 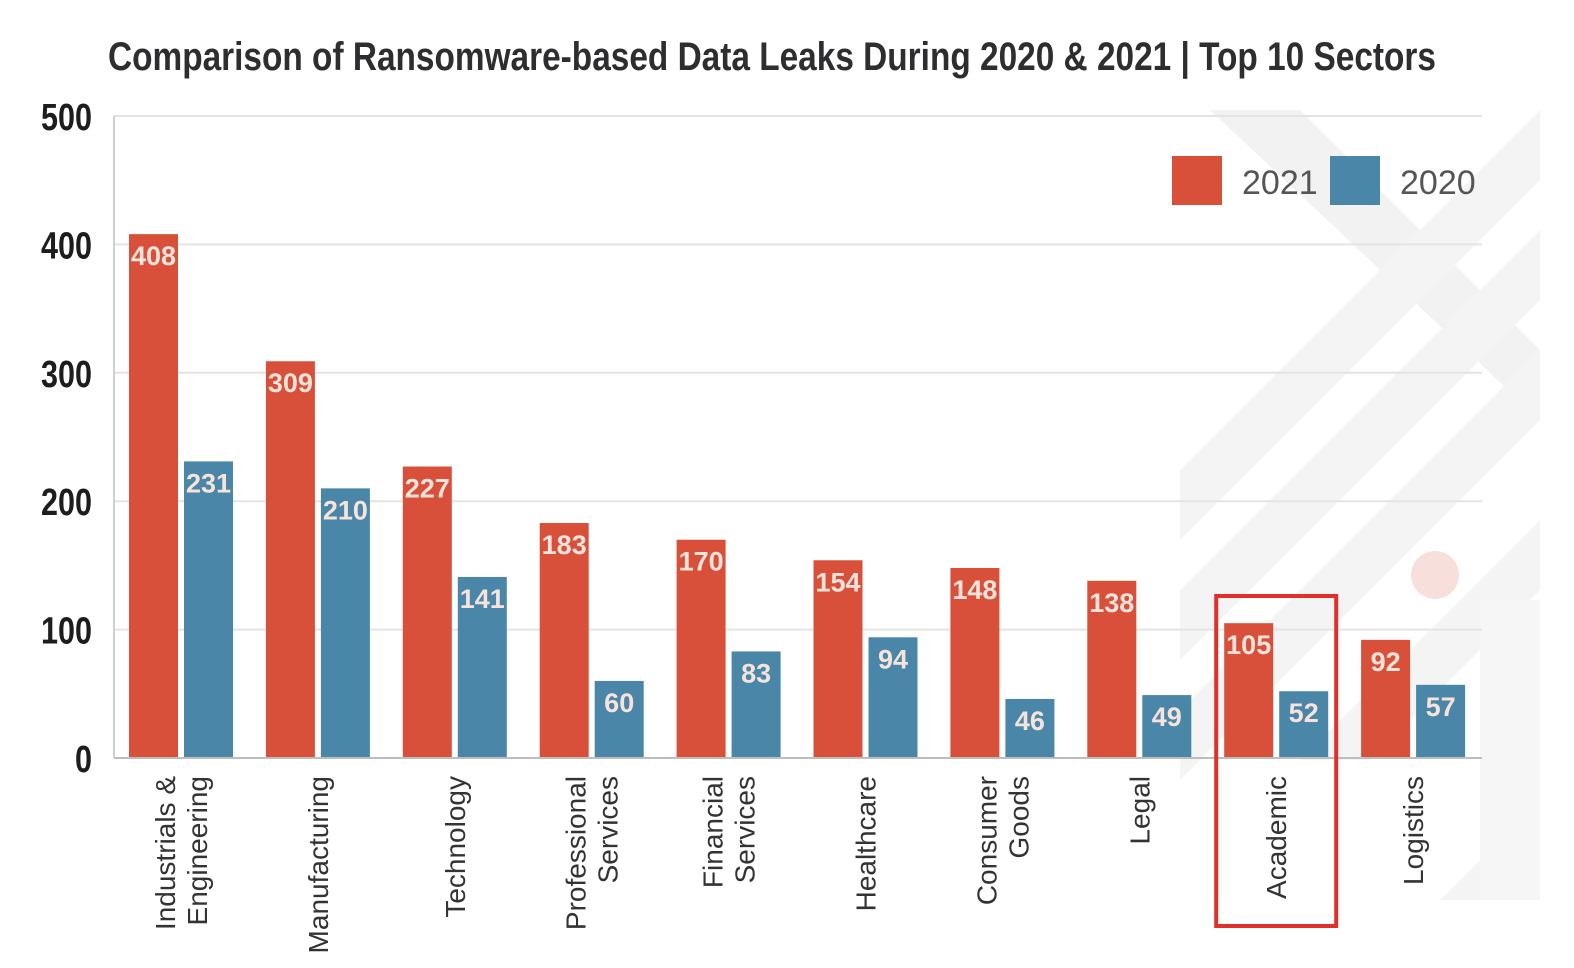 I want to click on x-tick-label: Logistics, so click(x=1413, y=830).